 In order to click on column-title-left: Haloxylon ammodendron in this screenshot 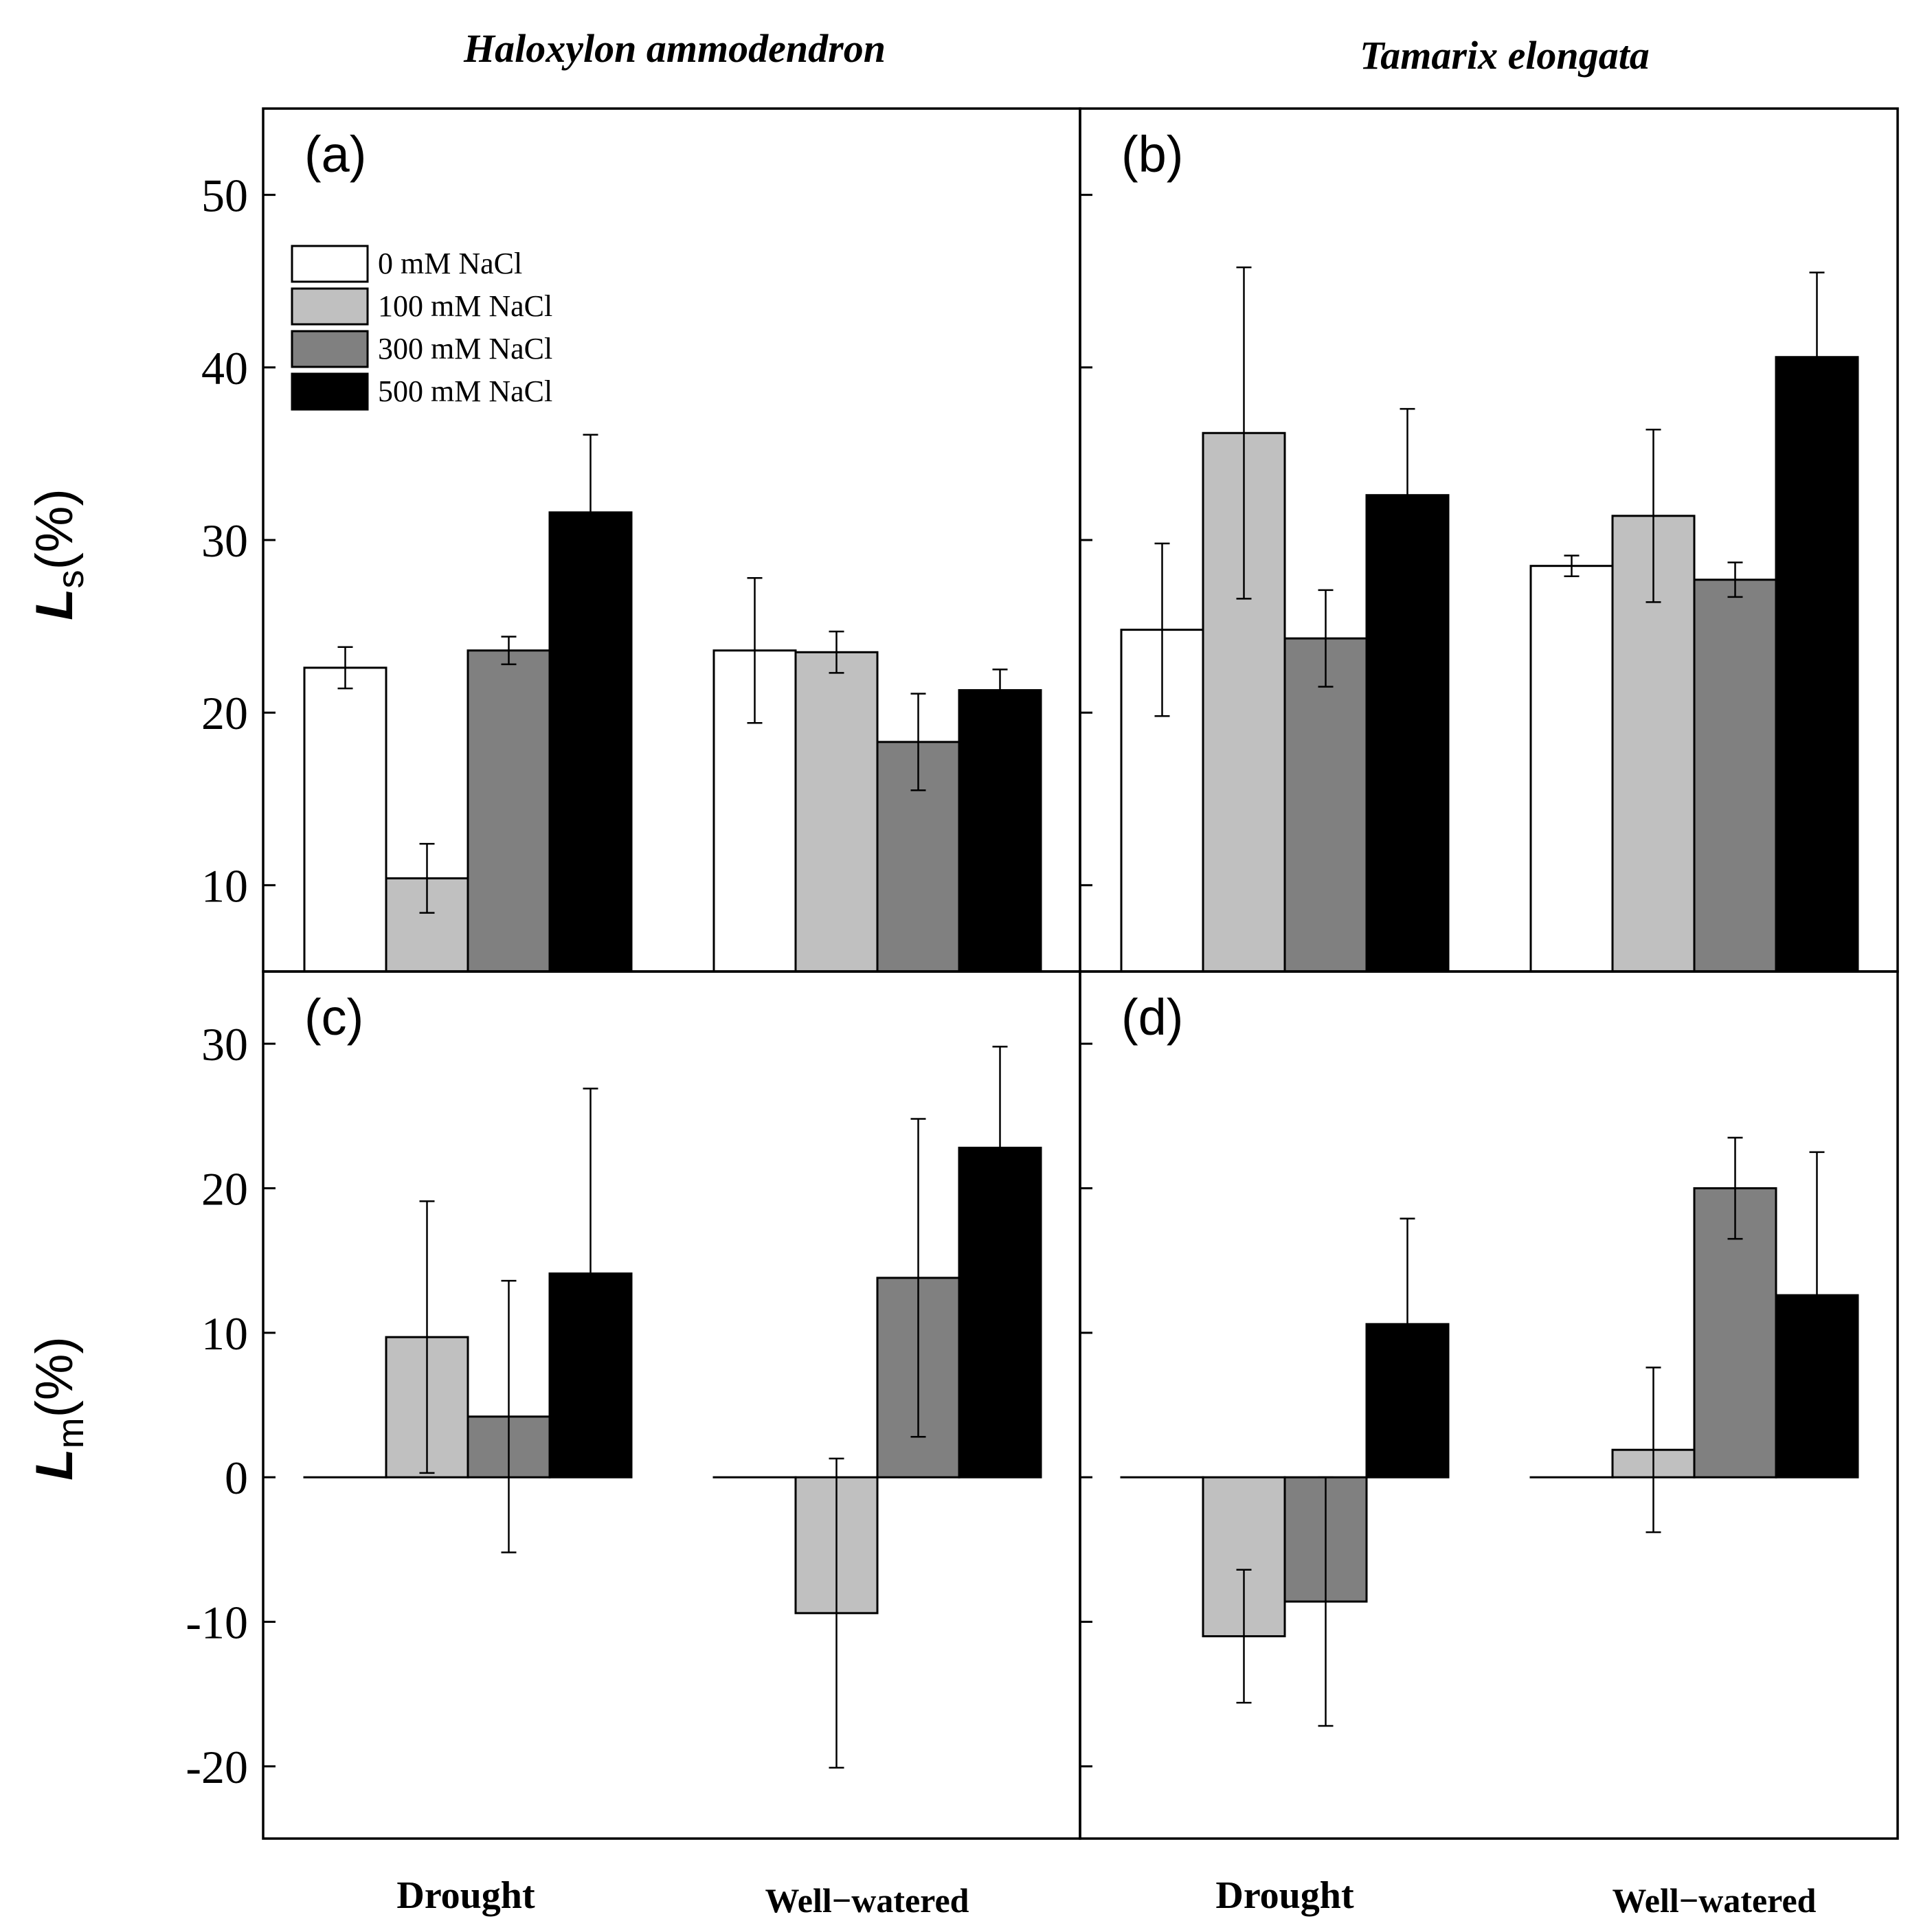, I will do `click(674, 48)`.